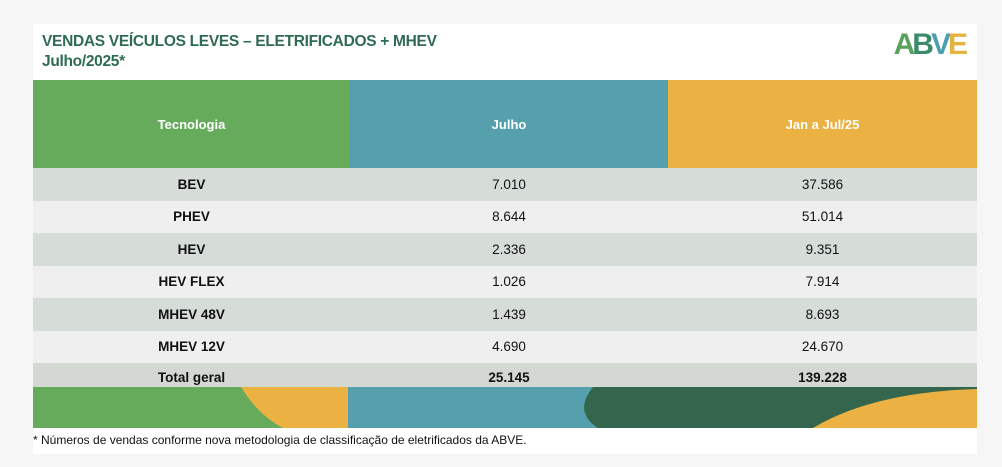 This screenshot has width=1002, height=467. Describe the element at coordinates (191, 346) in the screenshot. I see `technology-cell: MHEV 12V` at that location.